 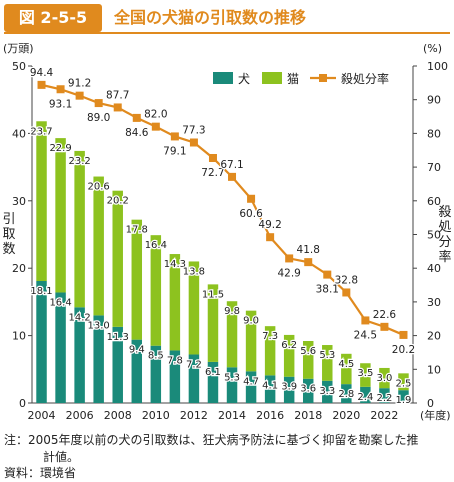 What do you see at coordinates (60, 302) in the screenshot?
I see `dog-value-label: 16.4` at bounding box center [60, 302].